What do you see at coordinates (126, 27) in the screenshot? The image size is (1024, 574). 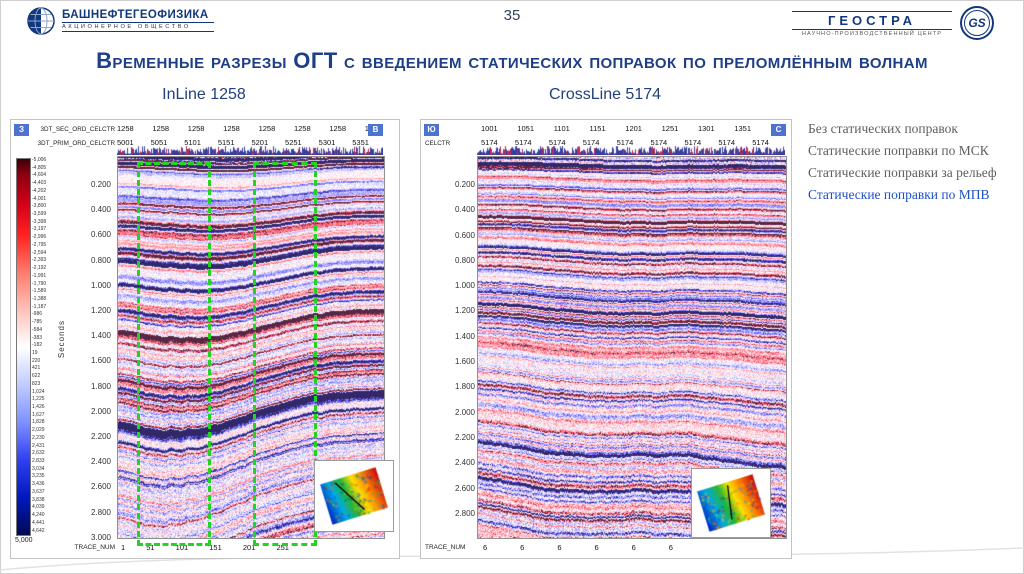 I see `company-subtitle: АКЦИОНЕРНОЕ ОБЩЕСТВО` at bounding box center [126, 27].